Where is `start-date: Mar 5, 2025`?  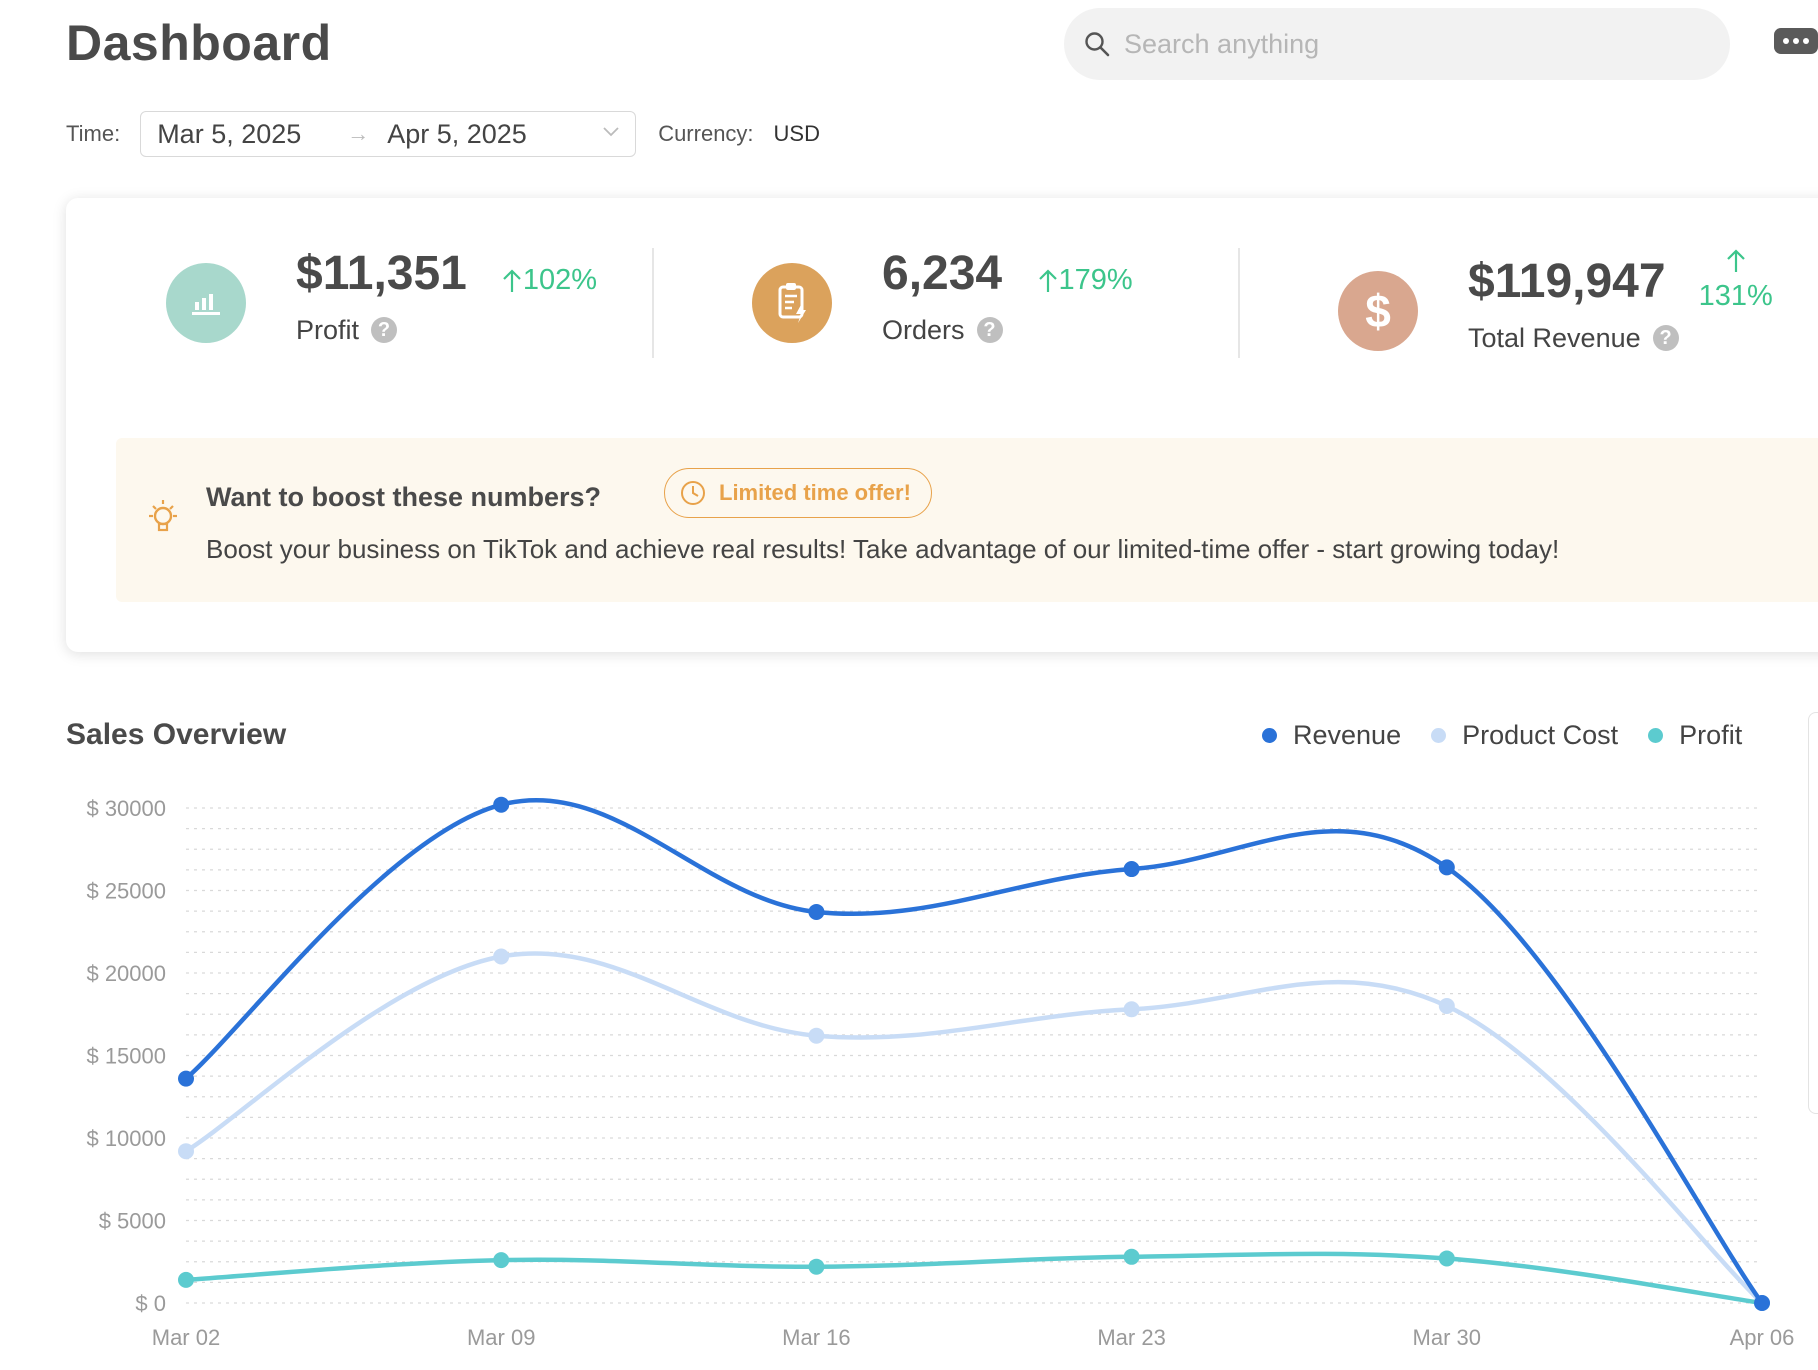 start-date: Mar 5, 2025 is located at coordinates (229, 133).